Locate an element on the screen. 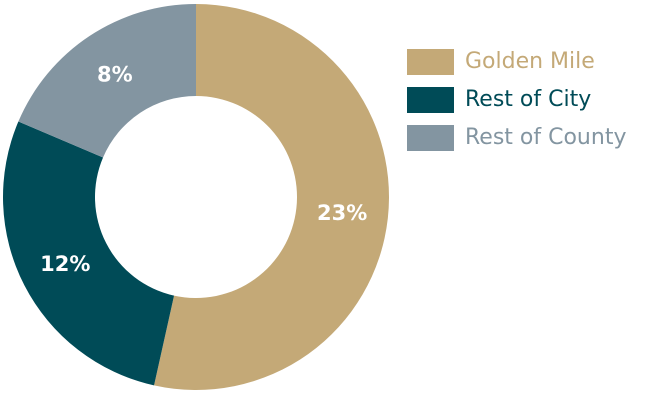 The height and width of the screenshot is (393, 650). legend-label-golden-mile: Golden Mile is located at coordinates (530, 61).